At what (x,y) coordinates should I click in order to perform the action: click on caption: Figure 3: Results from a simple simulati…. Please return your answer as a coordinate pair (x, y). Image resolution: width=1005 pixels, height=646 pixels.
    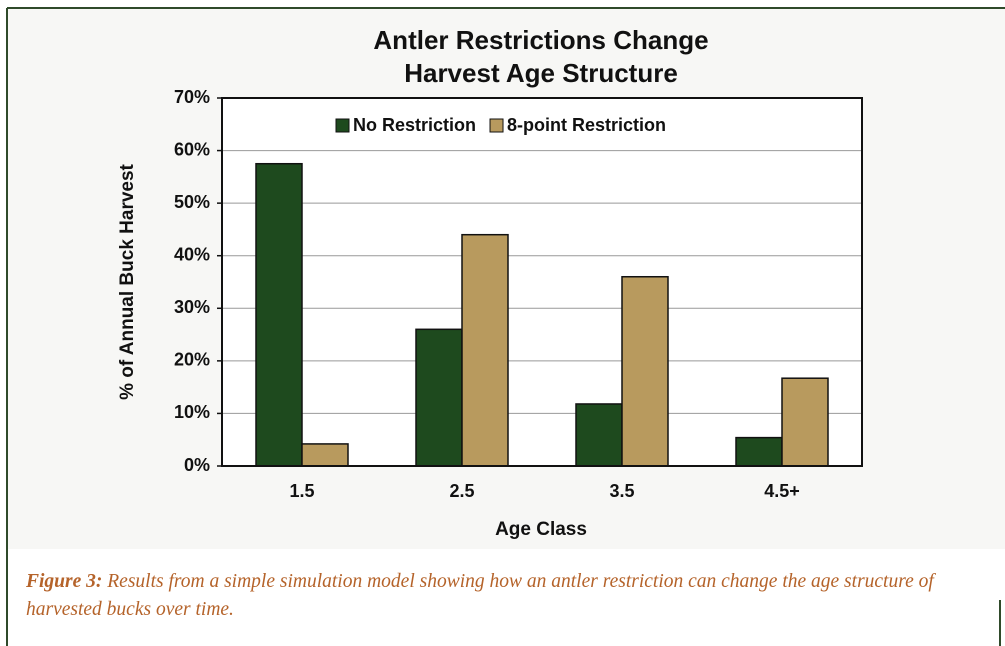
    Looking at the image, I should click on (506, 596).